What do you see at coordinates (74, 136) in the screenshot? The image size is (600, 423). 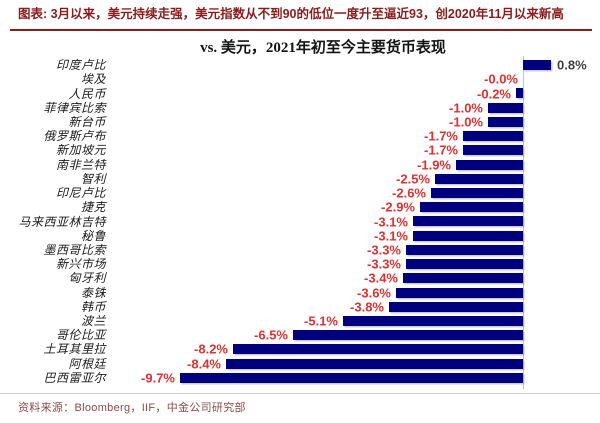 I see `category-label: 俄罗斯卢布` at bounding box center [74, 136].